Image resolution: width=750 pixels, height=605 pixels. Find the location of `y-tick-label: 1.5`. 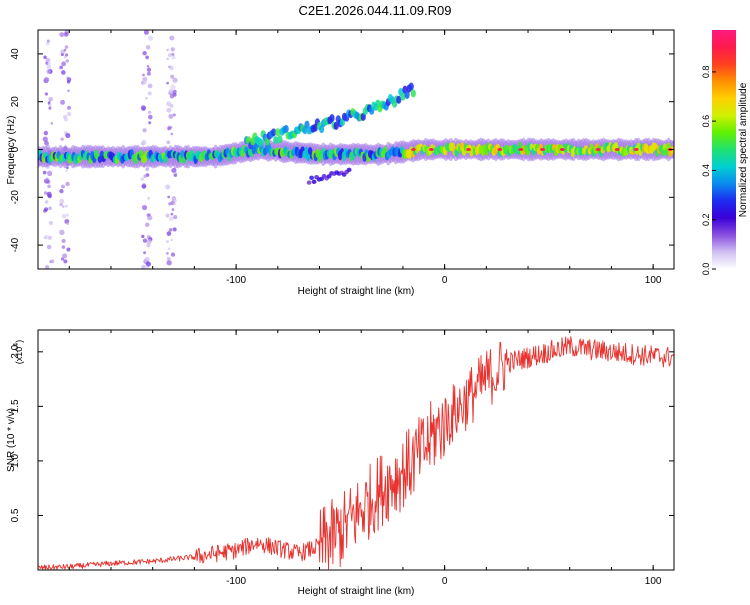

y-tick-label: 1.5 is located at coordinates (15, 406).